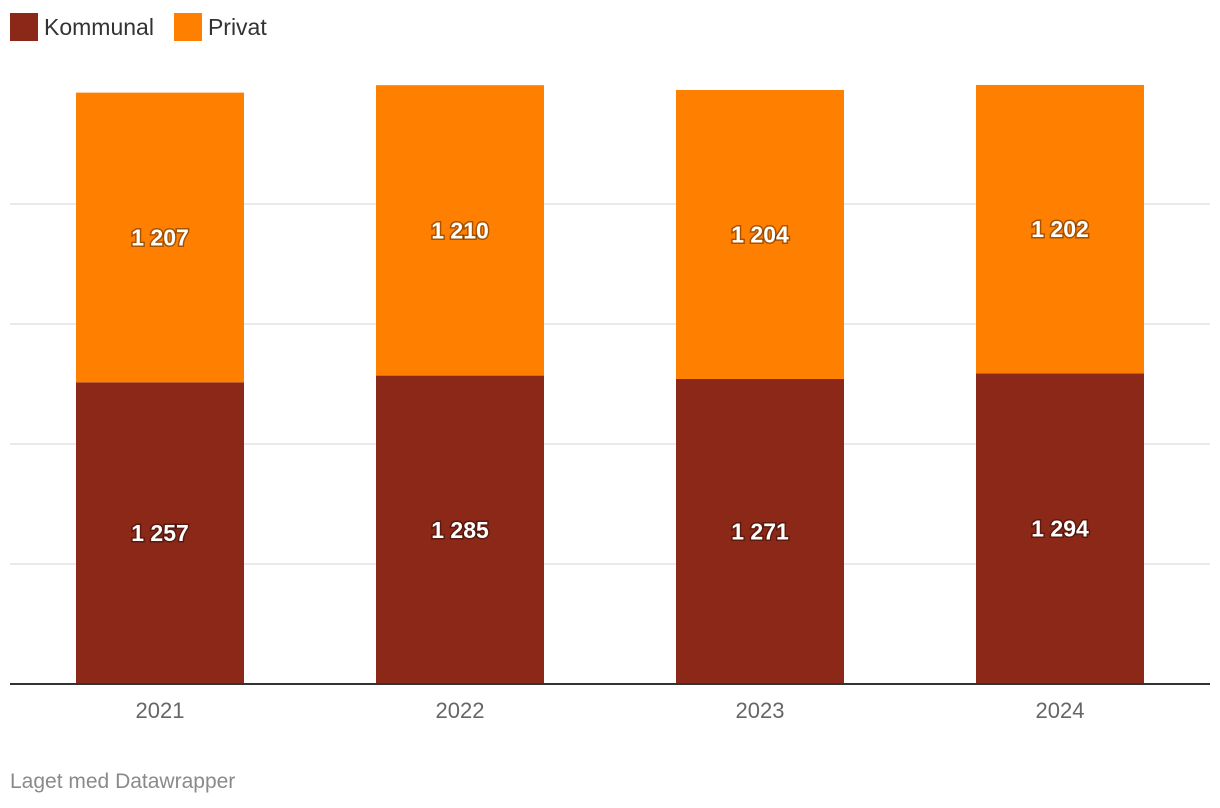 The image size is (1220, 808). I want to click on data-label: 1 204, so click(760, 234).